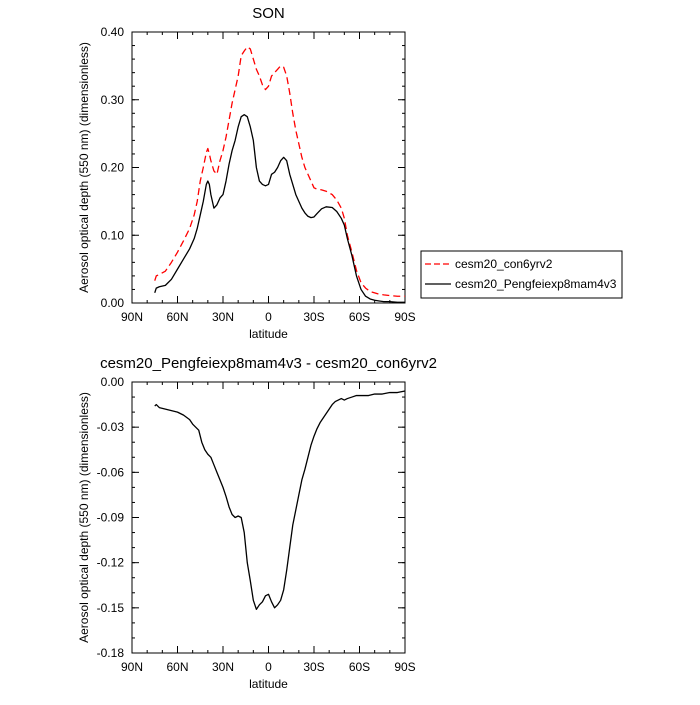 This screenshot has width=700, height=705. I want to click on y-tick-label: -0.15, so click(111, 608).